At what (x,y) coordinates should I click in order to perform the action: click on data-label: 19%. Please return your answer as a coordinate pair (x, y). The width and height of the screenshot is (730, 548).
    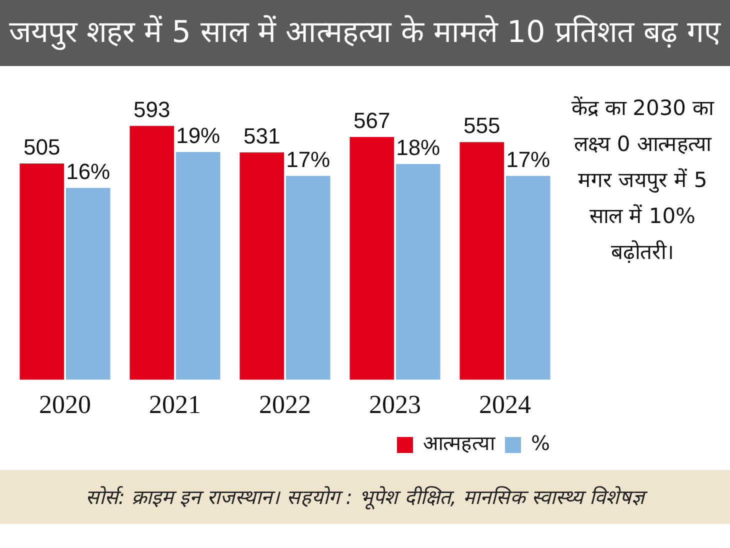
    Looking at the image, I should click on (198, 135).